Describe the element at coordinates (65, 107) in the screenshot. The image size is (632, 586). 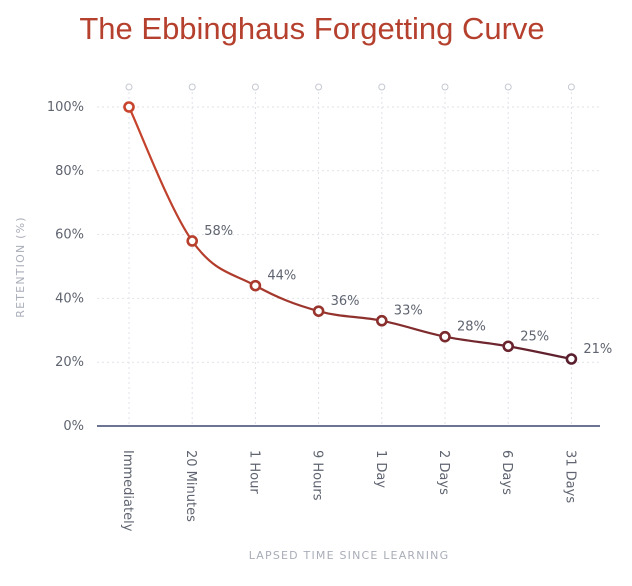
I see `y-tick-label: 100%` at that location.